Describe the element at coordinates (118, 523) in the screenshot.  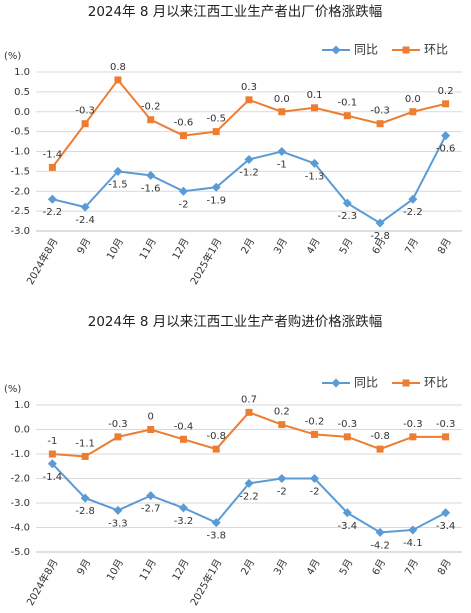
I see `data-label: -3.3` at that location.